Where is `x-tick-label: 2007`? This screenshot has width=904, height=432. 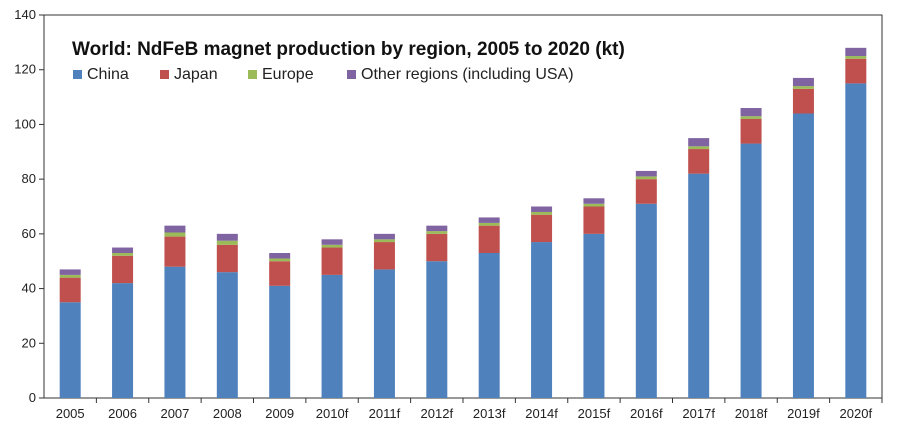
x-tick-label: 2007 is located at coordinates (174, 413).